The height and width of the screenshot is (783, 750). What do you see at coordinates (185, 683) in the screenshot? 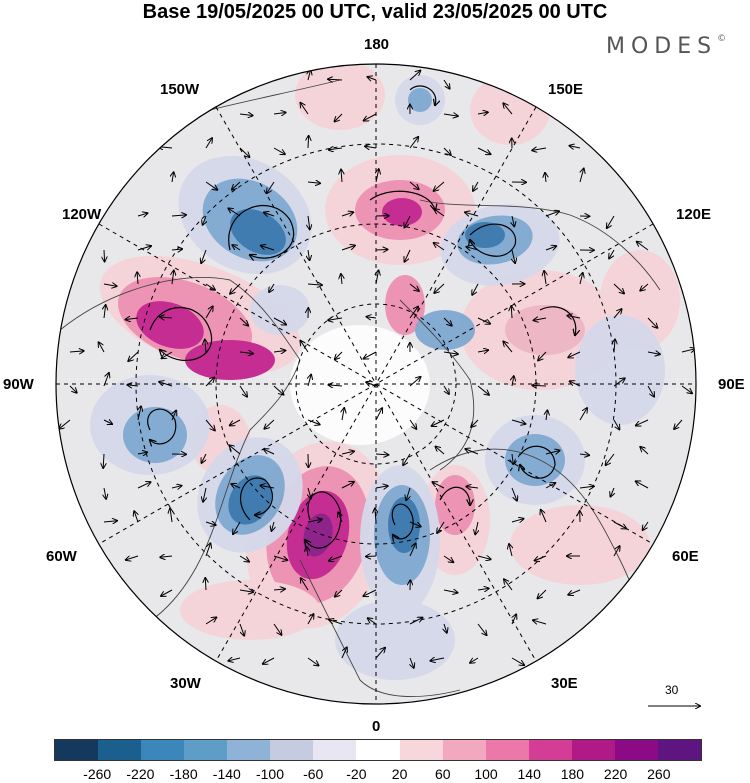
I see `lon-label-30w: 30W` at bounding box center [185, 683].